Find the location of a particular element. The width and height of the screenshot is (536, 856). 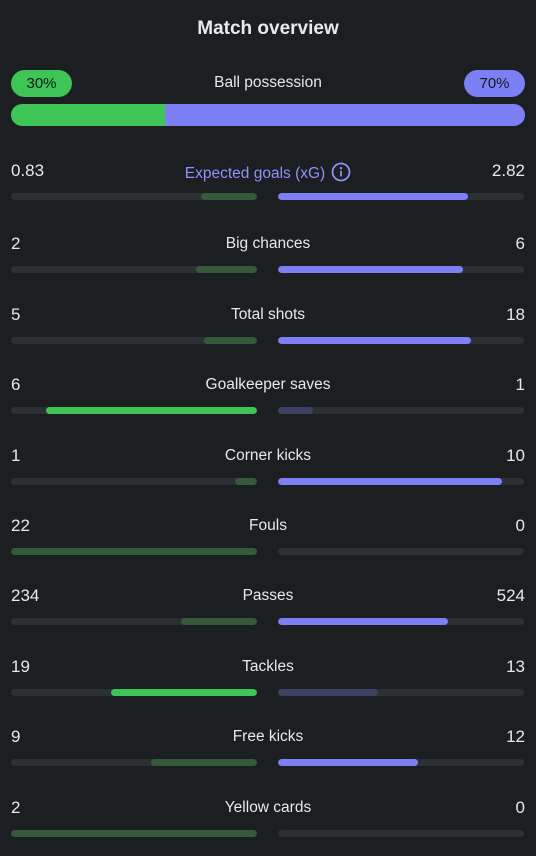

stat-name-label: Goalkeeper saves is located at coordinates (268, 384).